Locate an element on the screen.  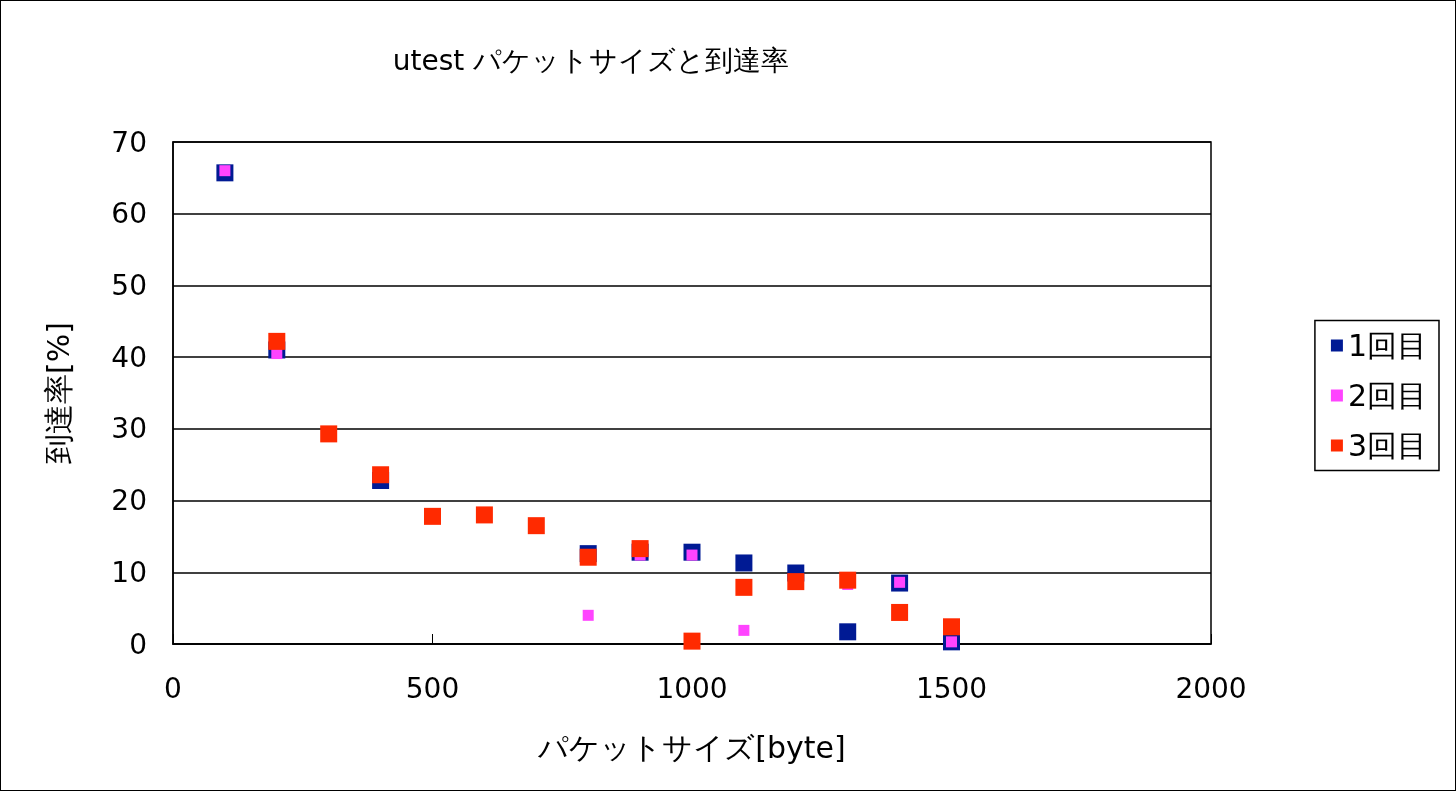
y-tick-label: 40 is located at coordinates (129, 357).